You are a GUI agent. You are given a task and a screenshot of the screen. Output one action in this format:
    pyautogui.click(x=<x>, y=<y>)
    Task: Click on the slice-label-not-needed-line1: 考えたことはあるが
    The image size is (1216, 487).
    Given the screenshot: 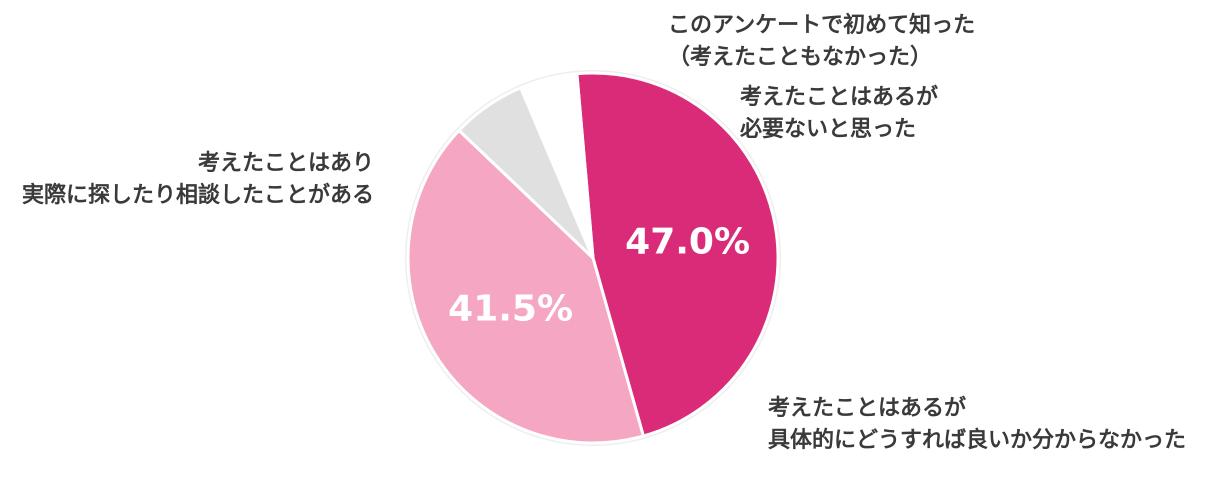 What is the action you would take?
    pyautogui.click(x=839, y=97)
    